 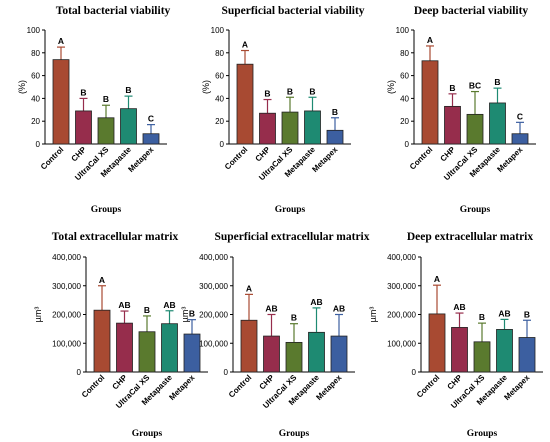 I want to click on y-tick-label: 60, so click(x=35, y=76).